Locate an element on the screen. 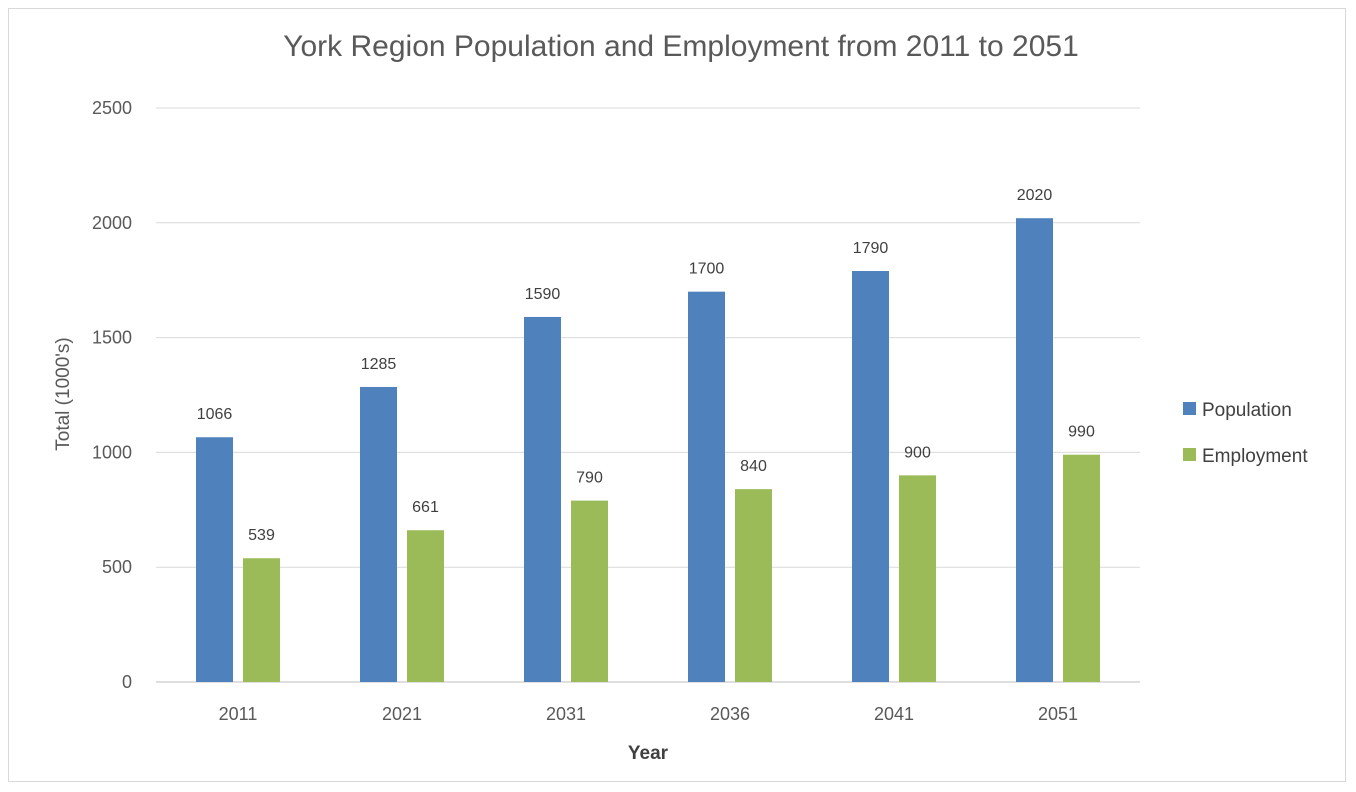 This screenshot has width=1356, height=792. data-label: 1790 is located at coordinates (871, 248).